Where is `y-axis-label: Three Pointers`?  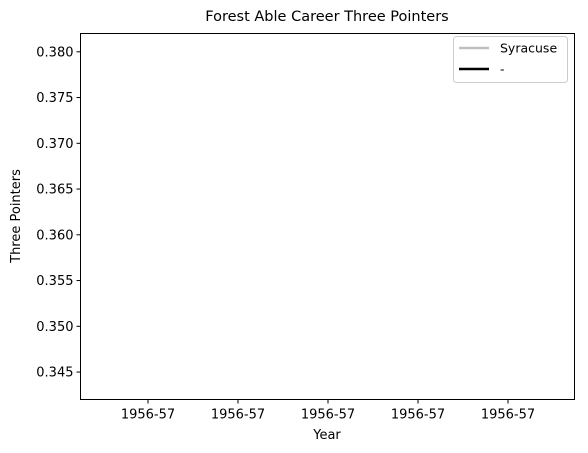 y-axis-label: Three Pointers is located at coordinates (16, 216).